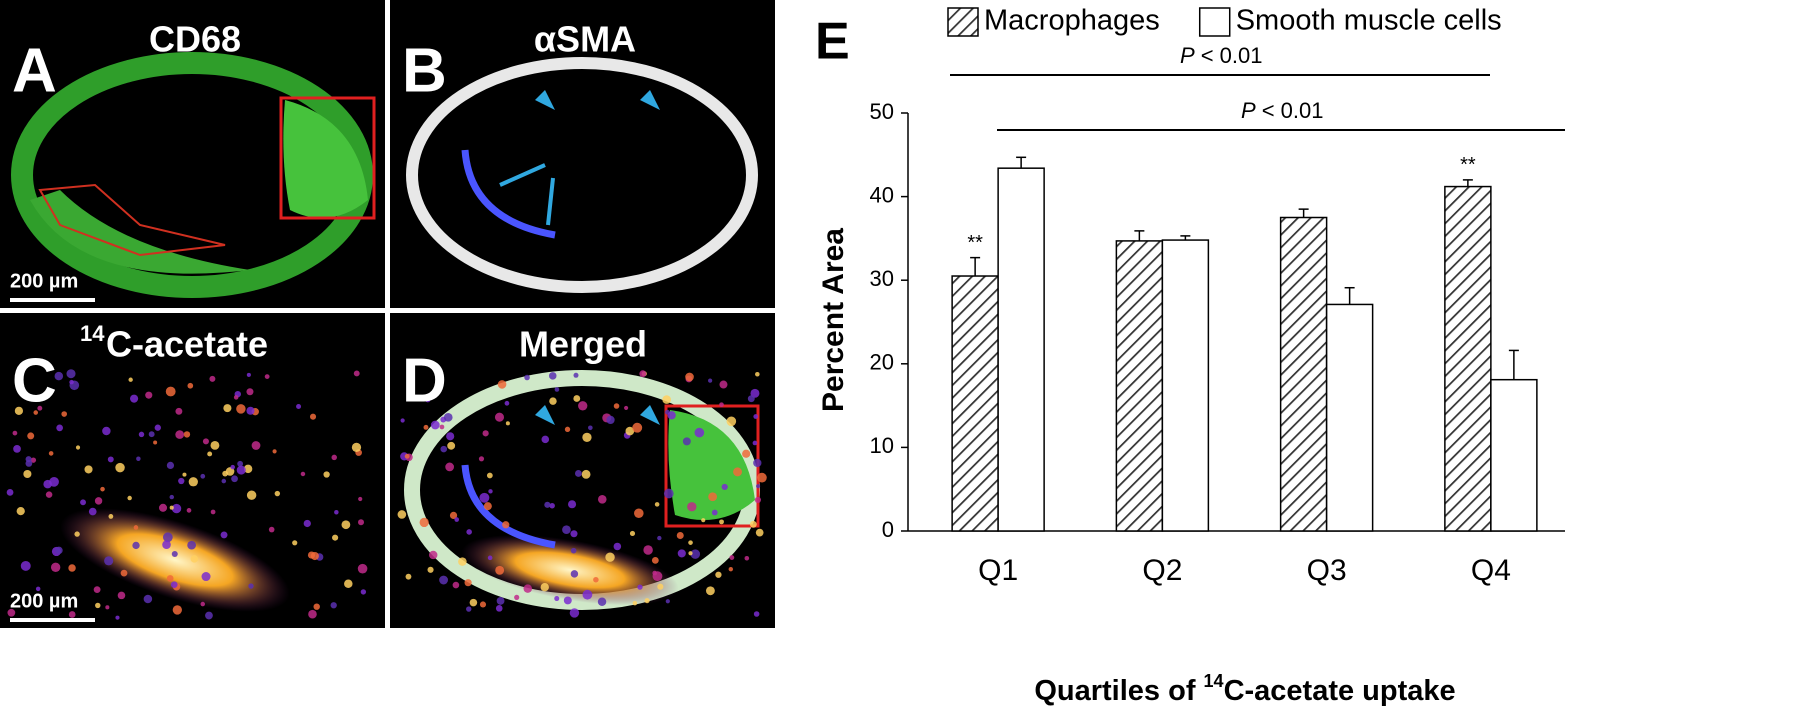 This screenshot has width=1800, height=722. I want to click on legend-label: Smooth muscle cells, so click(1369, 21).